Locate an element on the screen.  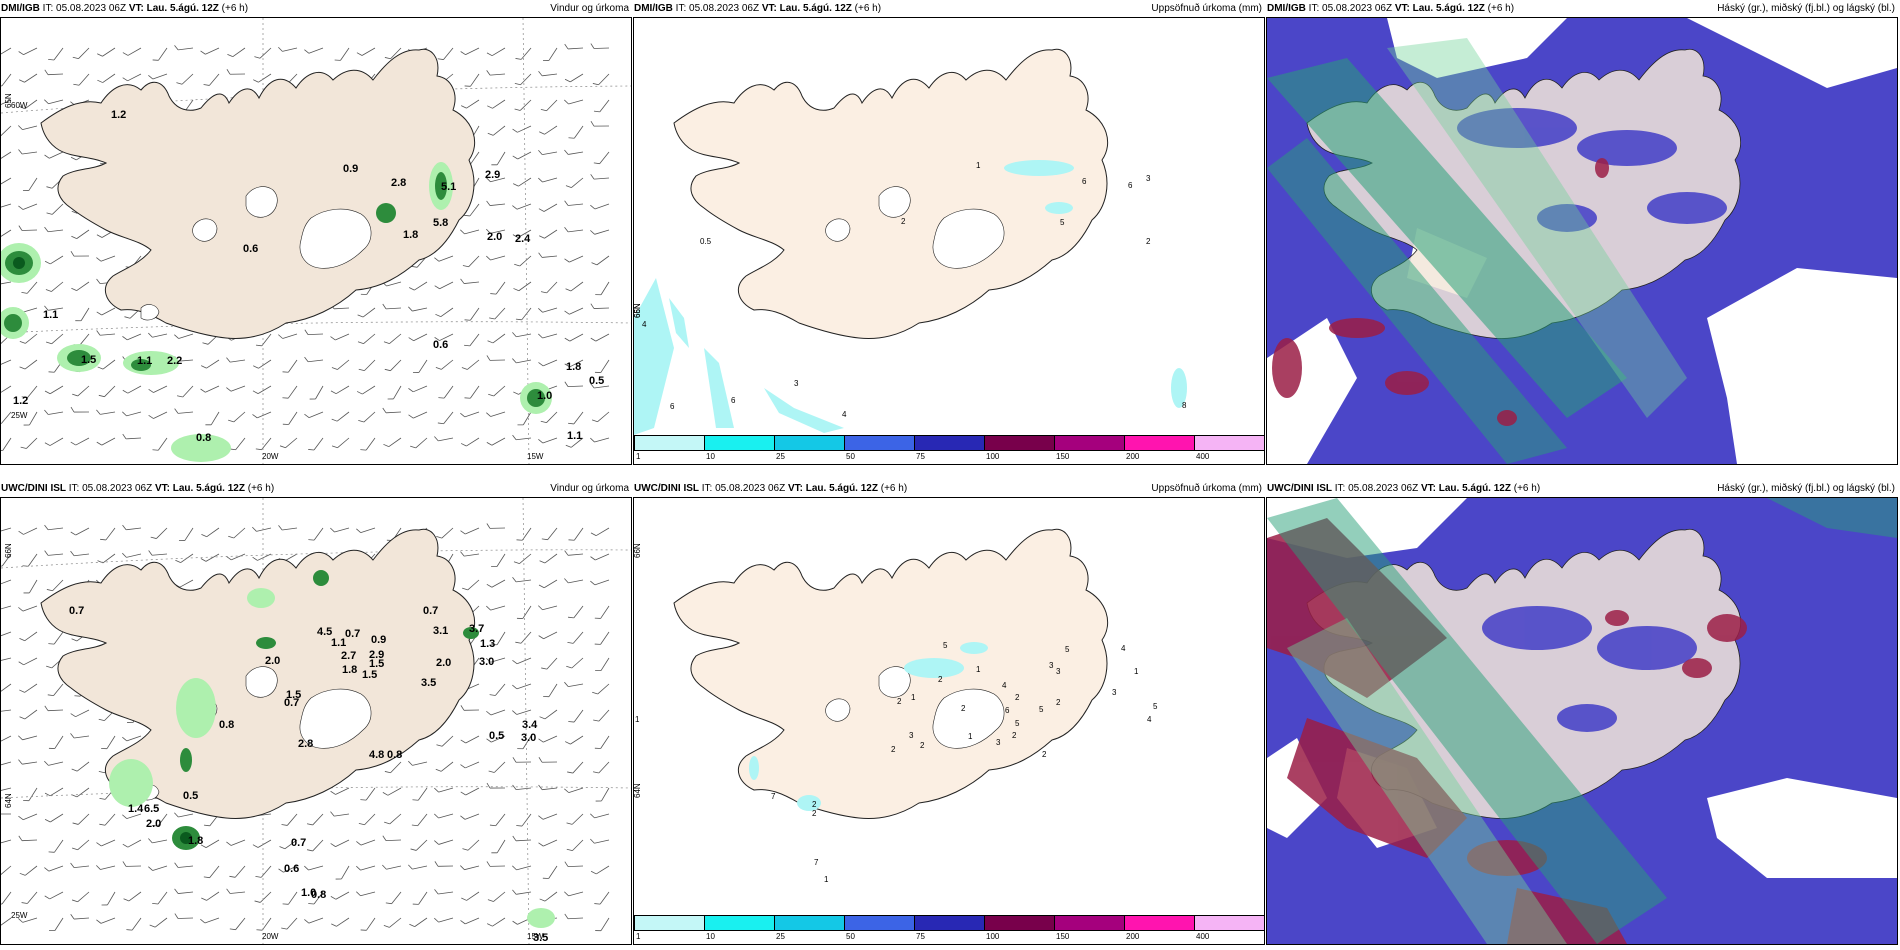
model-source: UWC/DINI ISL is located at coordinates (666, 488).